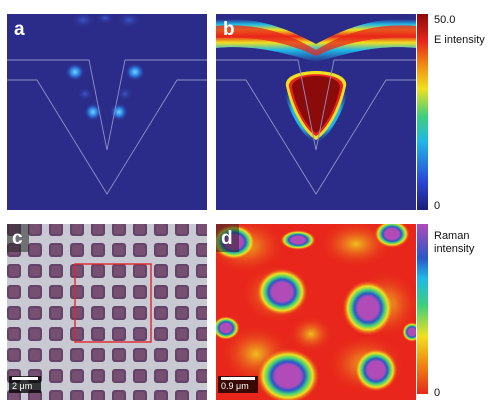 The height and width of the screenshot is (402, 490). What do you see at coordinates (422, 309) in the screenshot?
I see `raman-intensity-colorbar` at bounding box center [422, 309].